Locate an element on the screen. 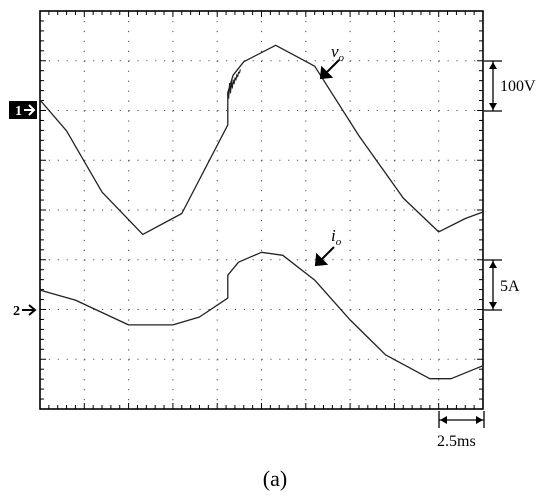  voltage-scale-arrow-up-icon is located at coordinates (493, 65).